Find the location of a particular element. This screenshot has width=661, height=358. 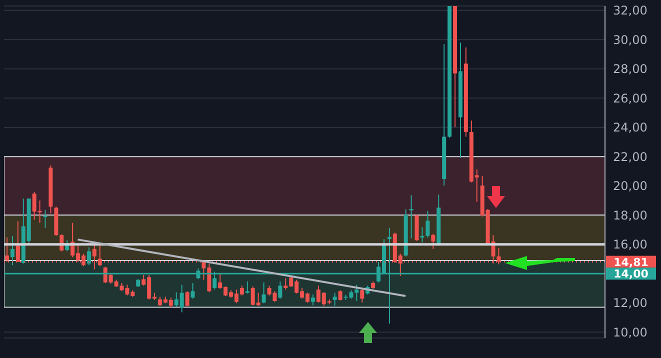

ref-line-label: 14,81 is located at coordinates (631, 262).